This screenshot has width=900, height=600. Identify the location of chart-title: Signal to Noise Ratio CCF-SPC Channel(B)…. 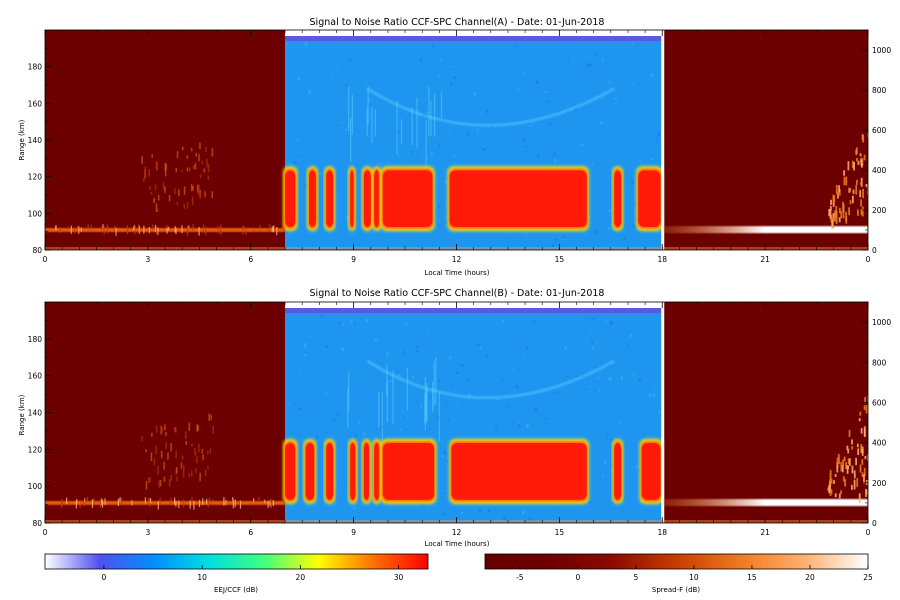
(457, 293).